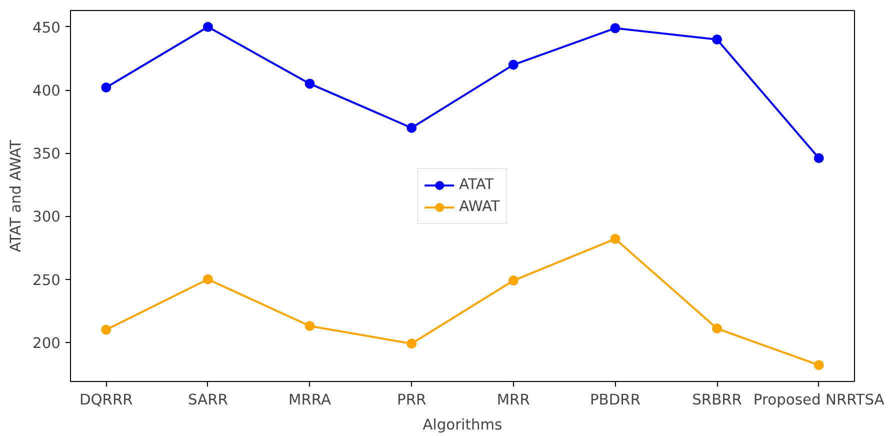 This screenshot has width=889, height=436. Describe the element at coordinates (411, 400) in the screenshot. I see `x-tick-label: PRR` at that location.